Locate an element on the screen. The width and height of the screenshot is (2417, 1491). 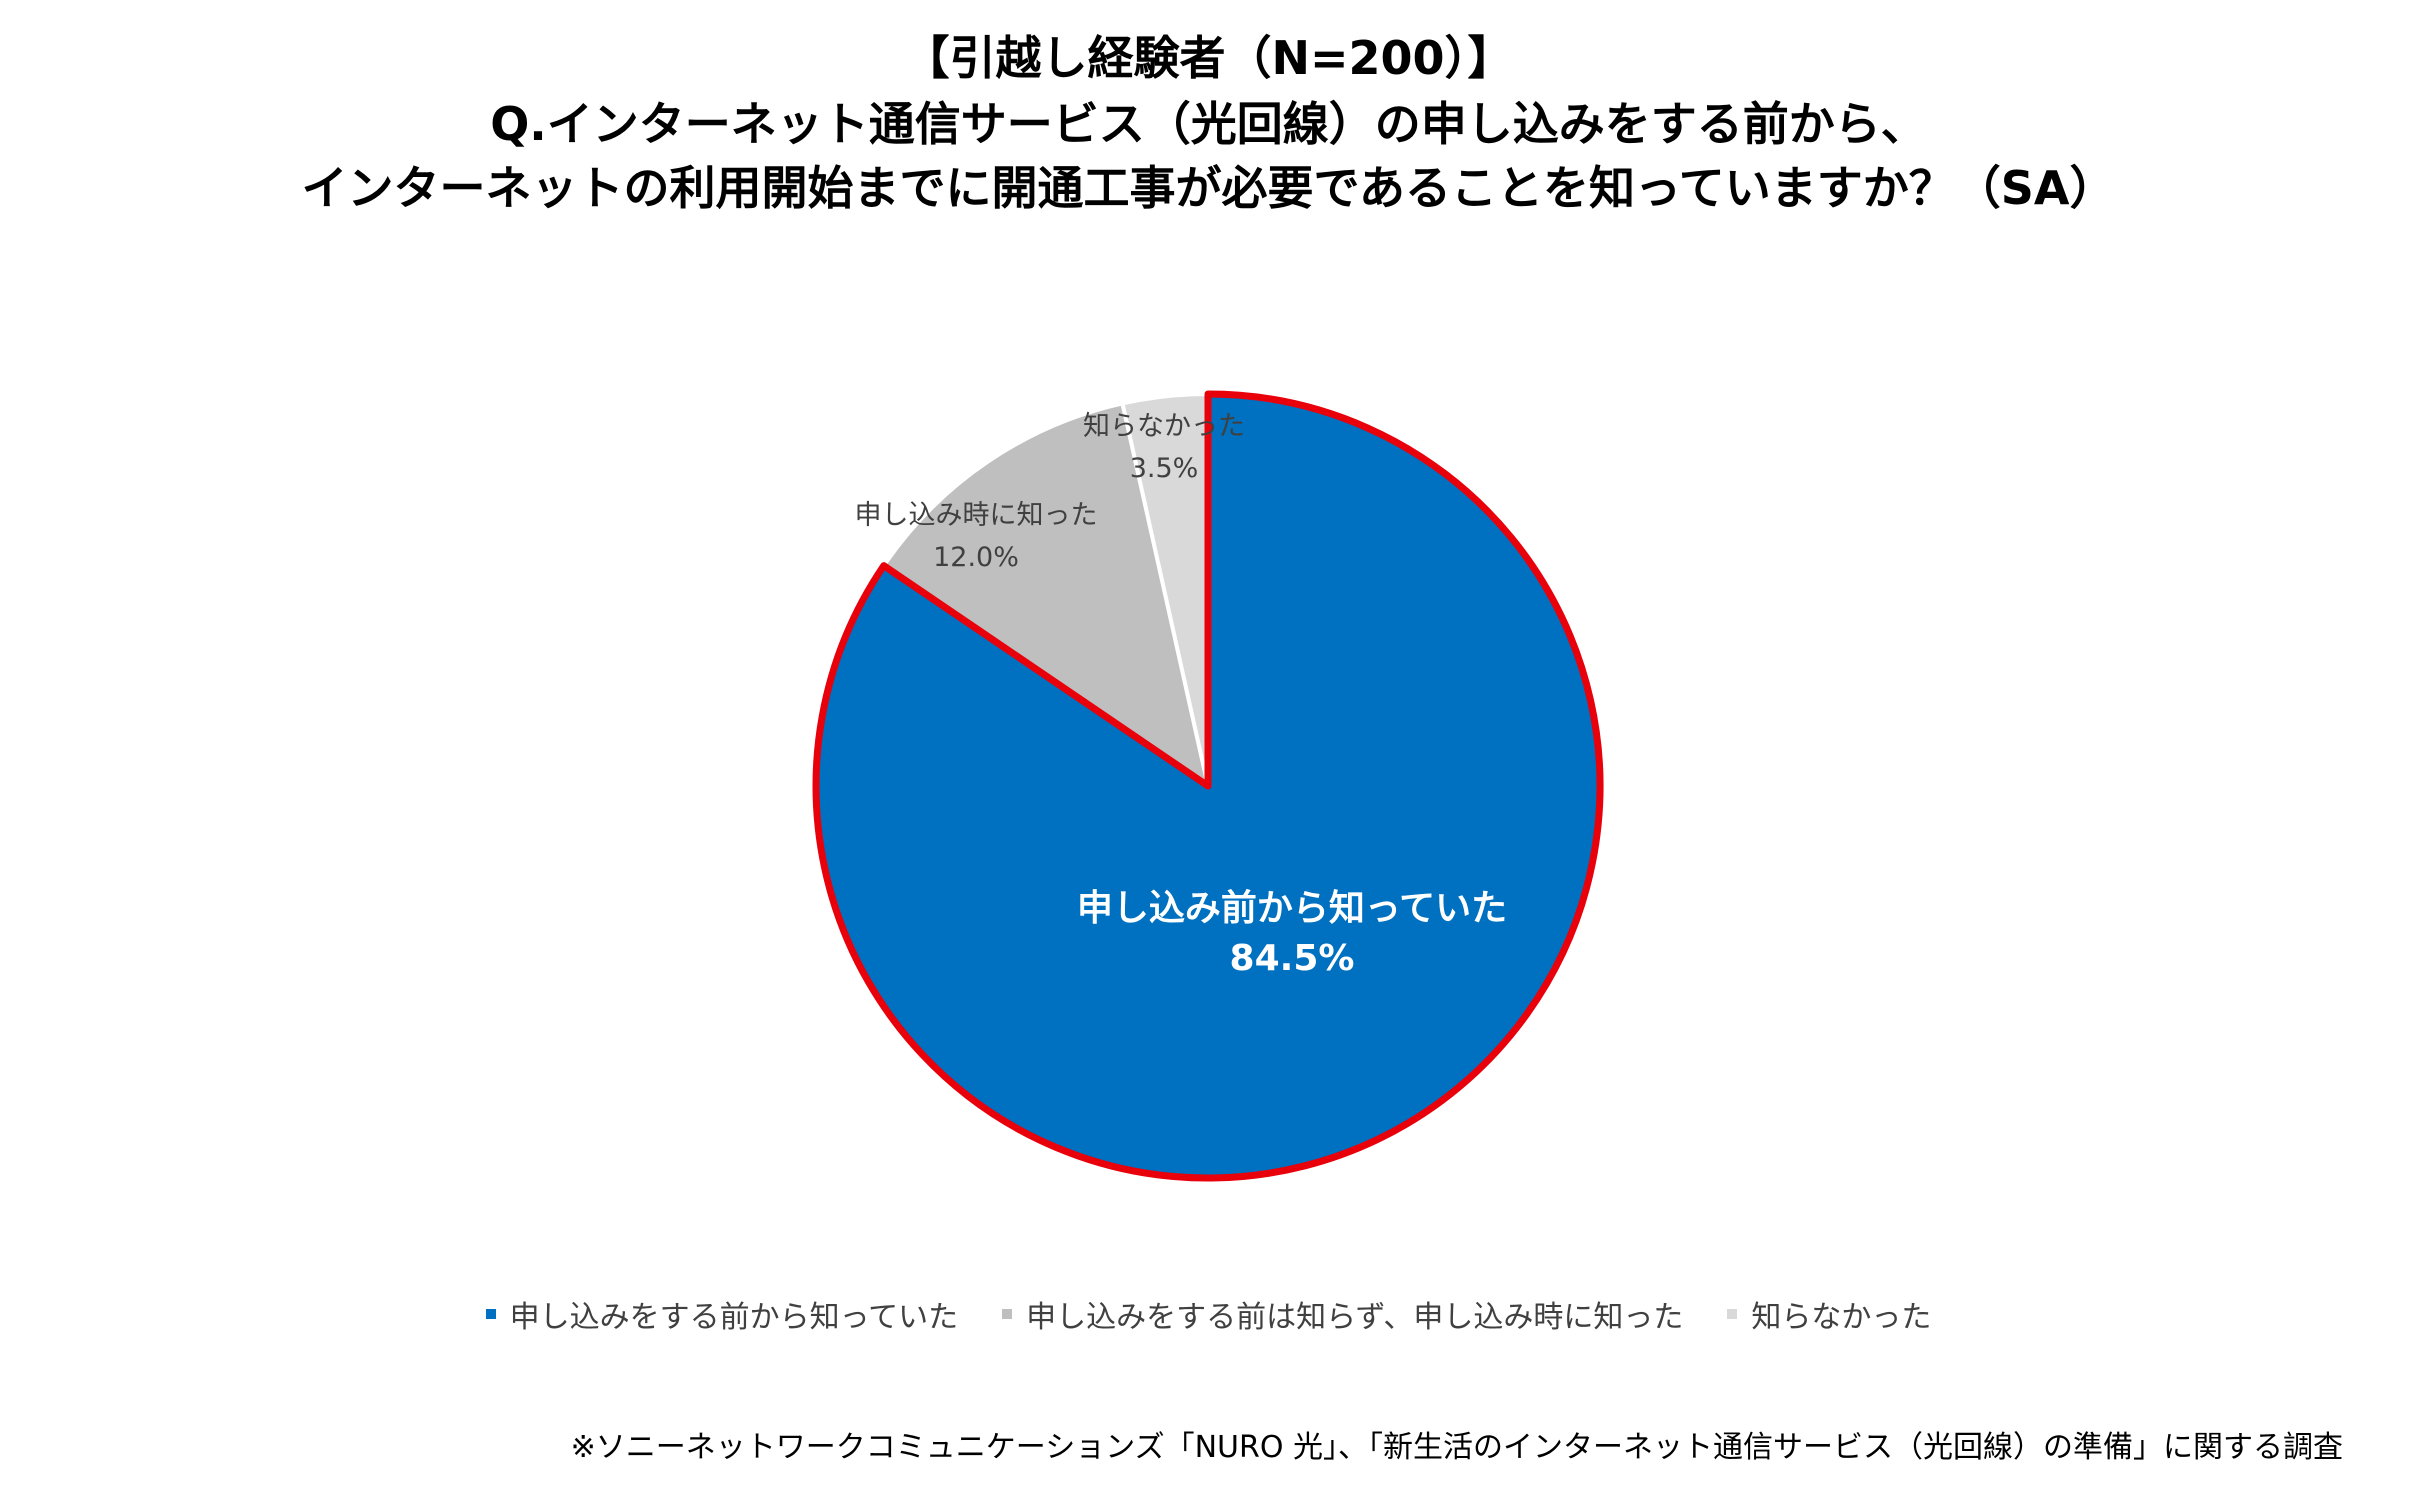
chart-title-line-2: Q.インターネット通信サービス（光回線）の申し込みをする前から、 is located at coordinates (1208, 124).